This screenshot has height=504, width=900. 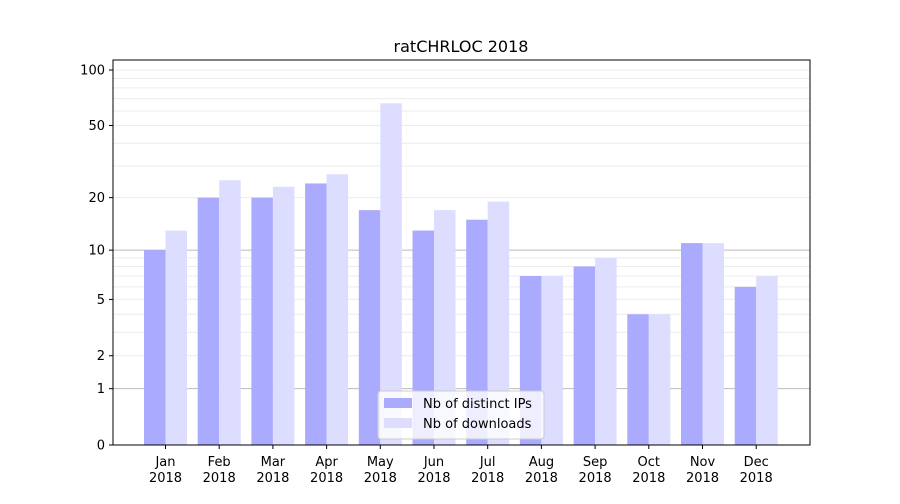 I want to click on x-tick-label: Apr 2018, so click(x=326, y=470).